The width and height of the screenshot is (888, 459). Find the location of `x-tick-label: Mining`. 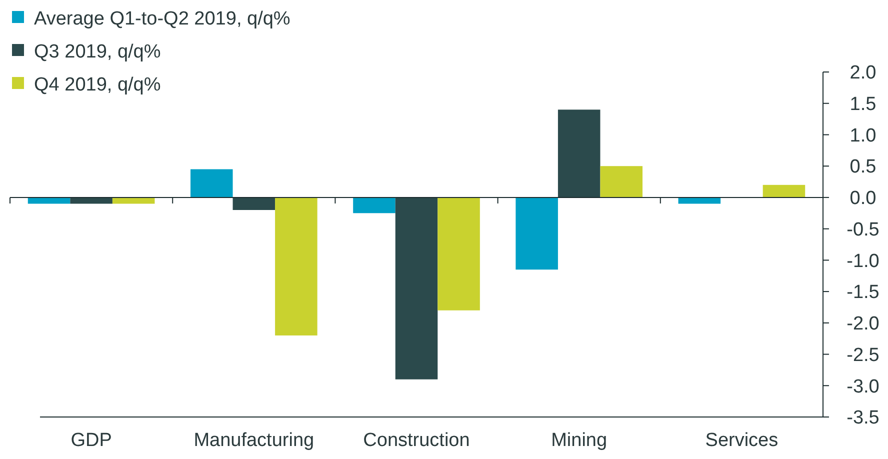

x-tick-label: Mining is located at coordinates (579, 440).